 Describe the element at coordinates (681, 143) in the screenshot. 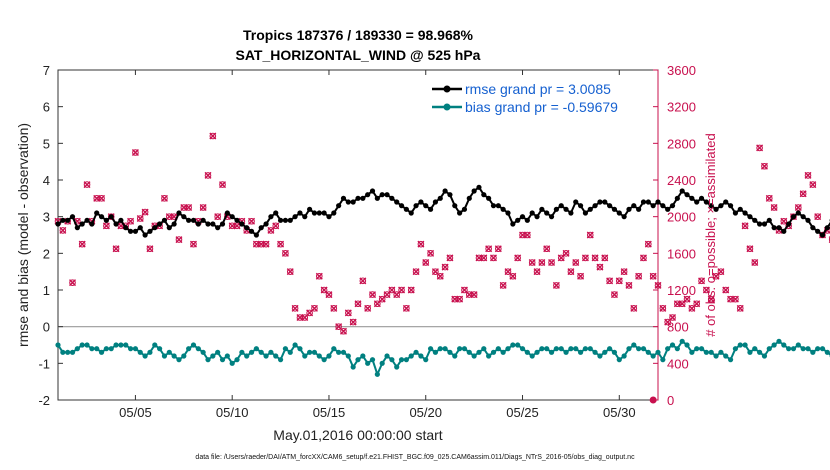

I see `y-tick-right-label: 2800` at that location.